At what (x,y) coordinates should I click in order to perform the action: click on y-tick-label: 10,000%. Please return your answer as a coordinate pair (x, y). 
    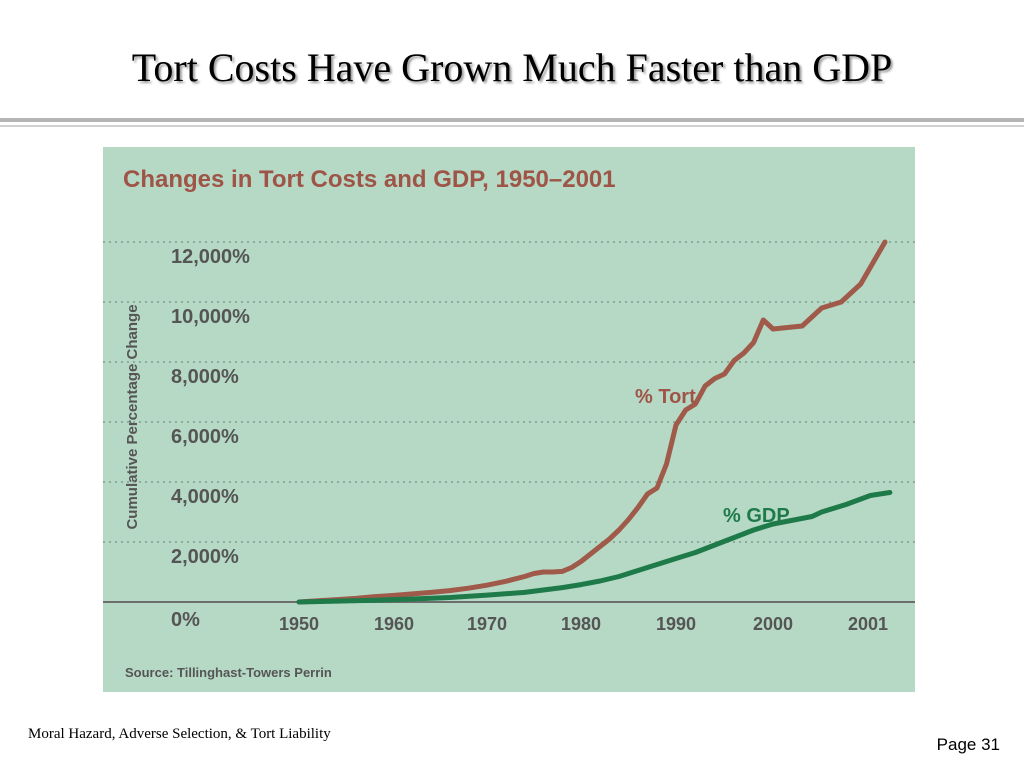
    Looking at the image, I should click on (210, 317).